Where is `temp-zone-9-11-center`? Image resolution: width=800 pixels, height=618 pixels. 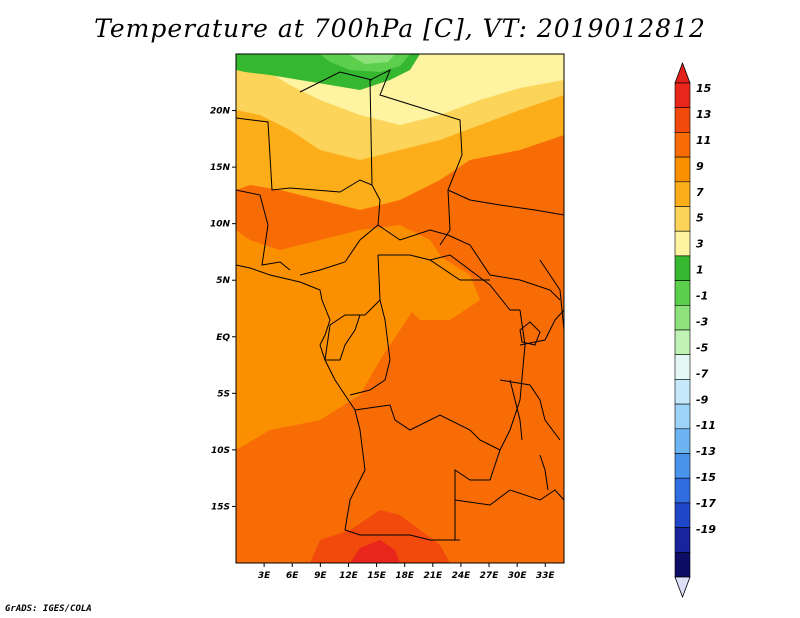
temp-zone-9-11-center is located at coordinates (430, 285).